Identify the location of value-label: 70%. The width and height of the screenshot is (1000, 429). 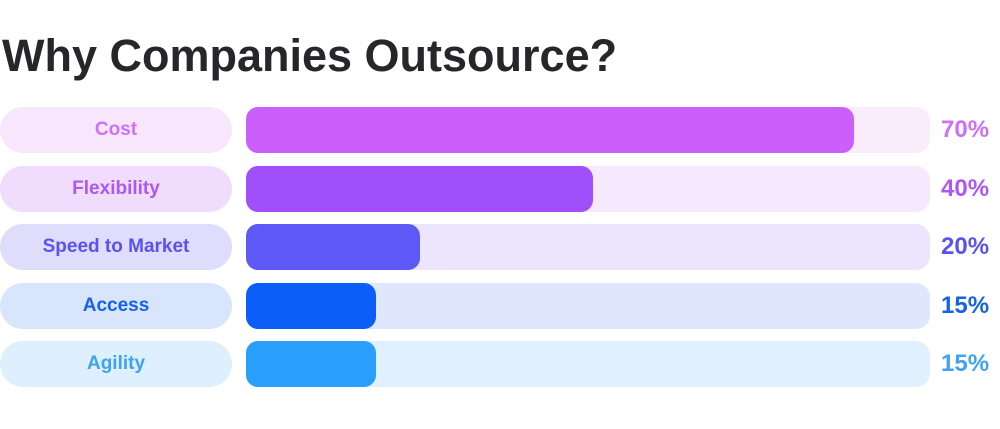
(965, 129).